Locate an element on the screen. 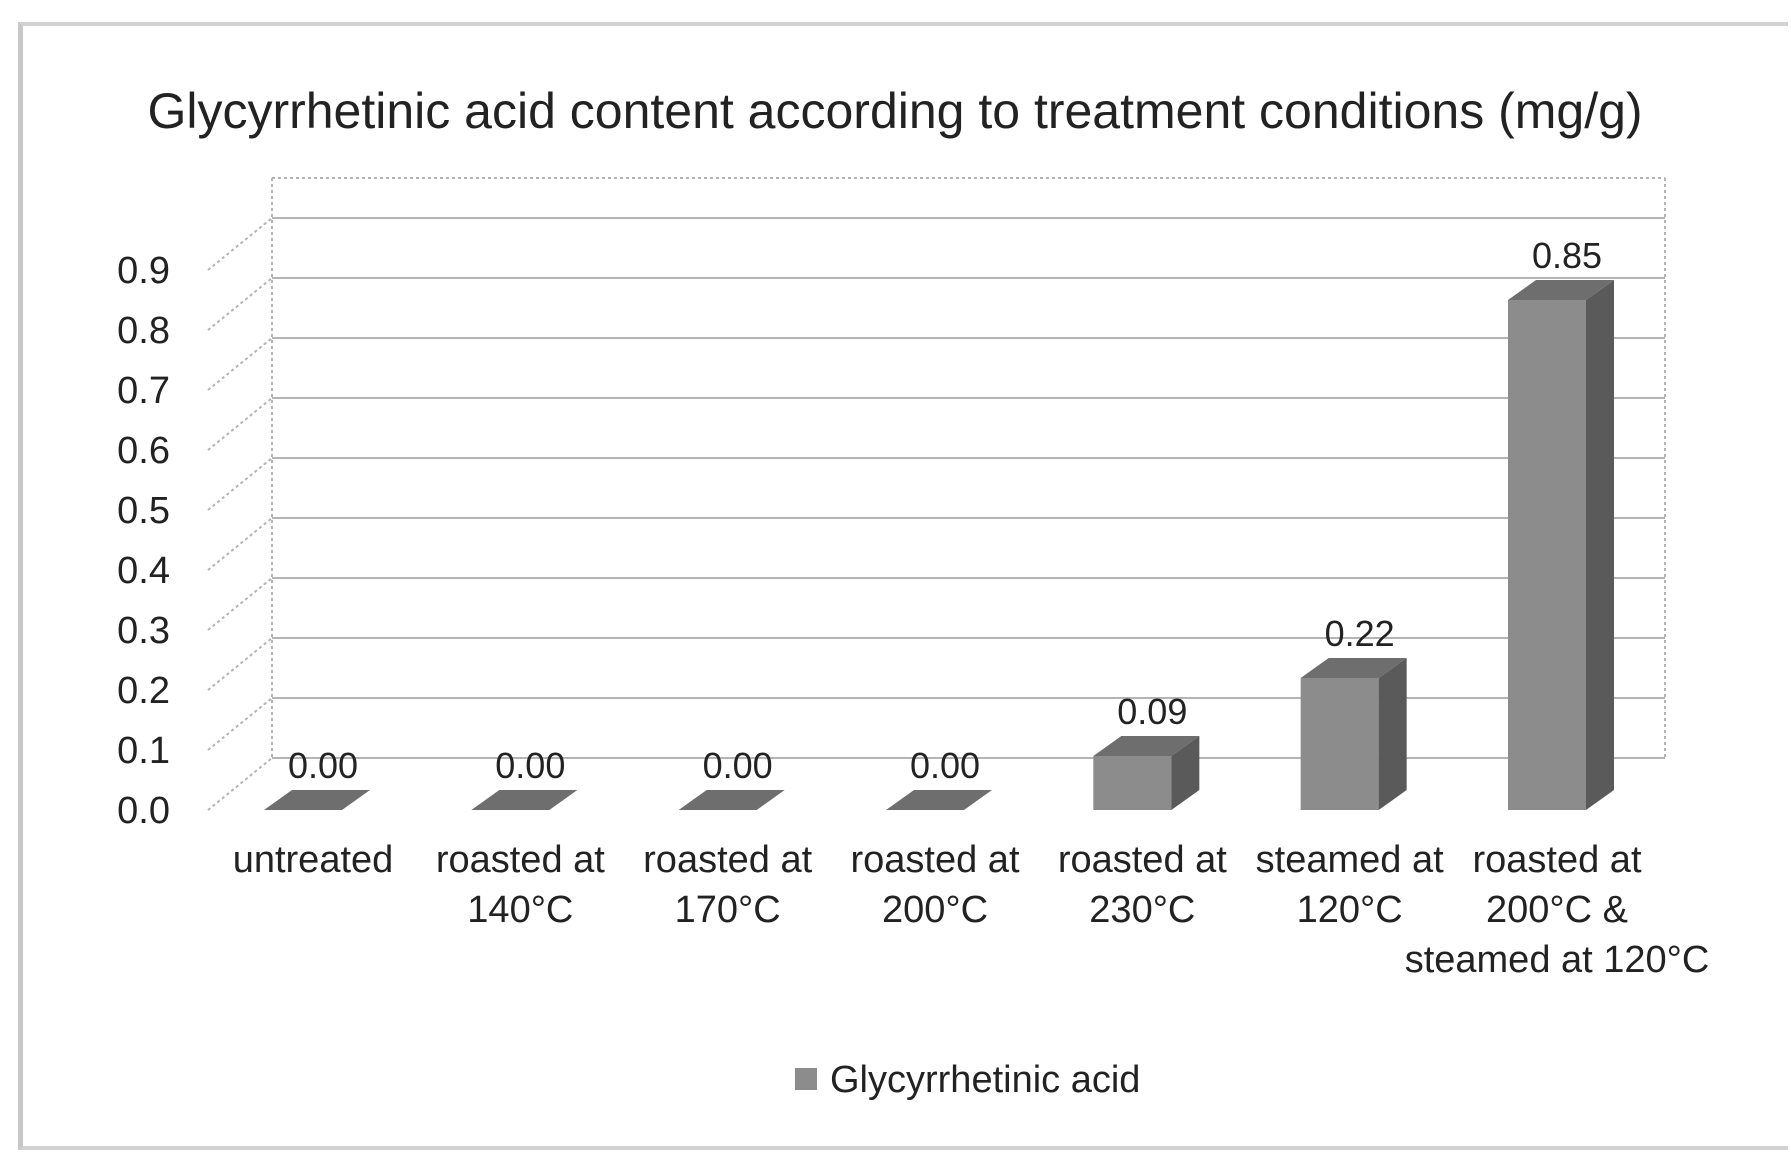  data-label: 0.85 is located at coordinates (1567, 255).